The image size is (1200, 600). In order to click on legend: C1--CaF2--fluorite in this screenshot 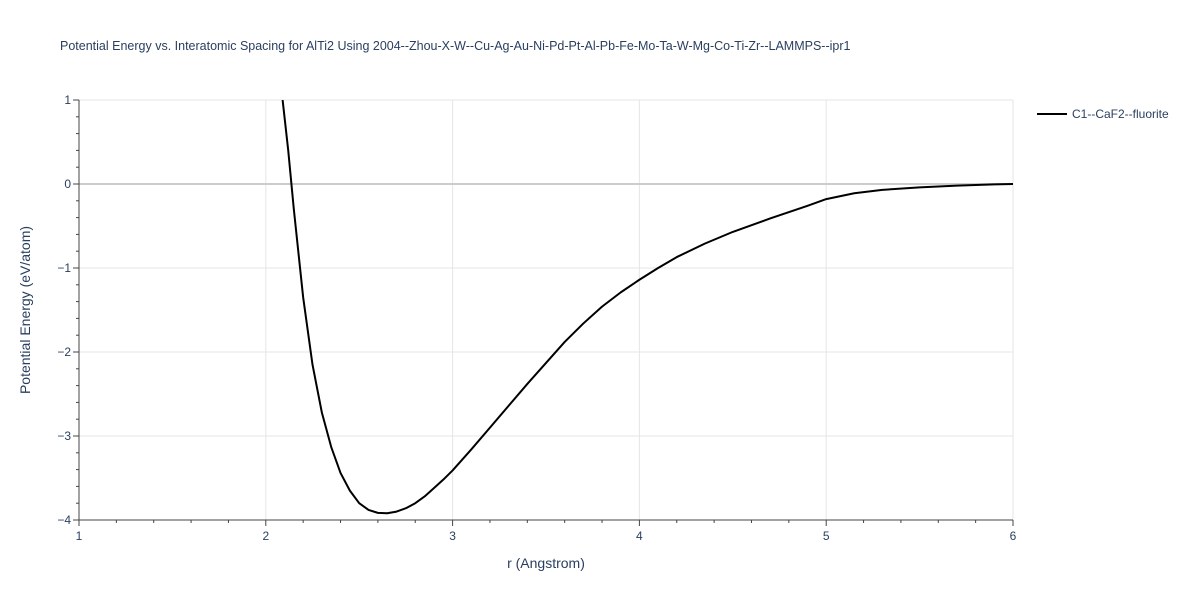, I will do `click(1103, 114)`.